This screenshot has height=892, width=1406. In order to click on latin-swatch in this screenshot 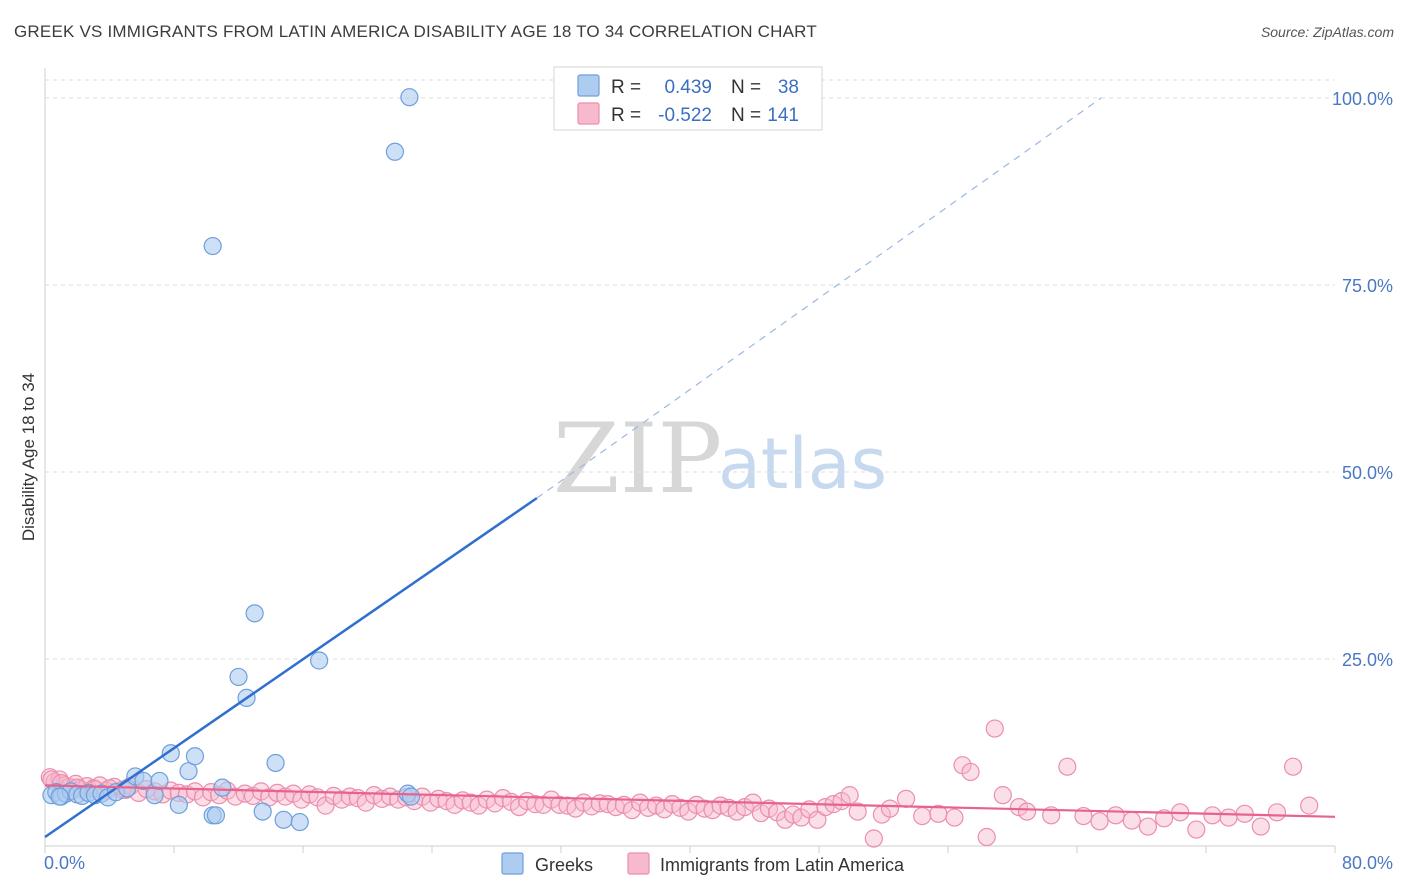, I will do `click(588, 113)`.